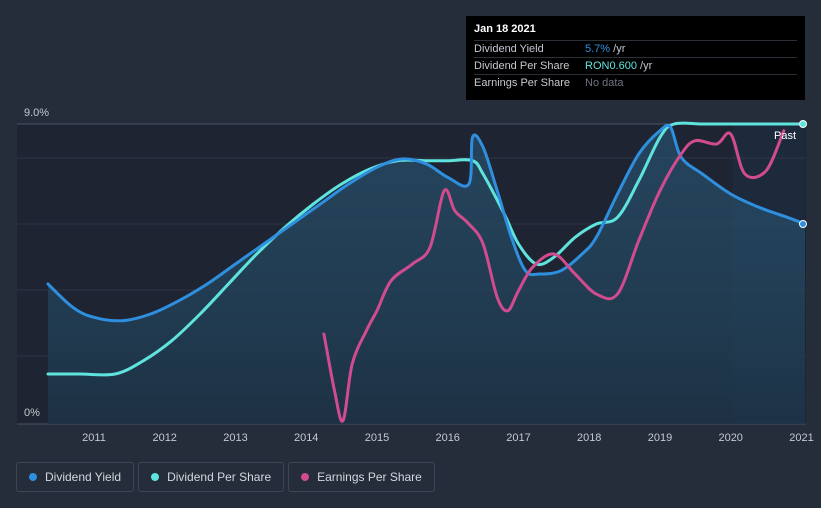  Describe the element at coordinates (518, 438) in the screenshot. I see `x-tick-label: 2017` at that location.